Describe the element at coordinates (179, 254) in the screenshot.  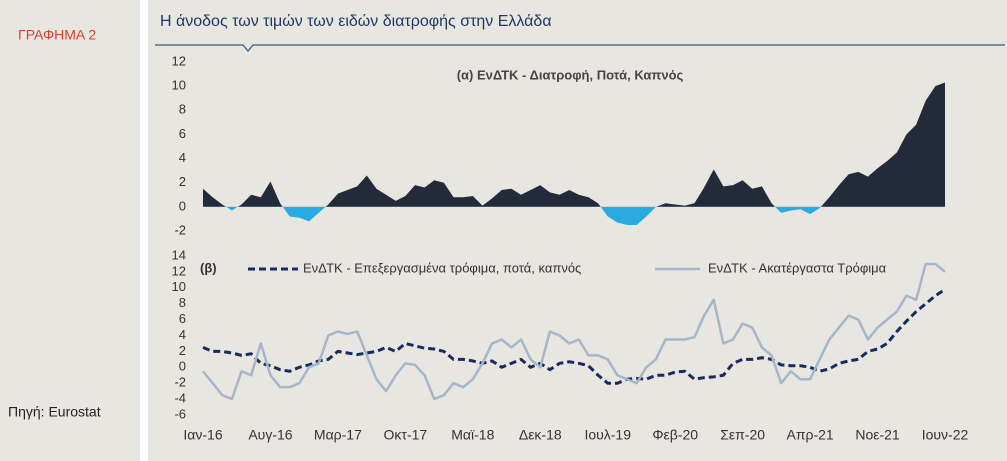
I see `y-tick-label: 14` at that location.